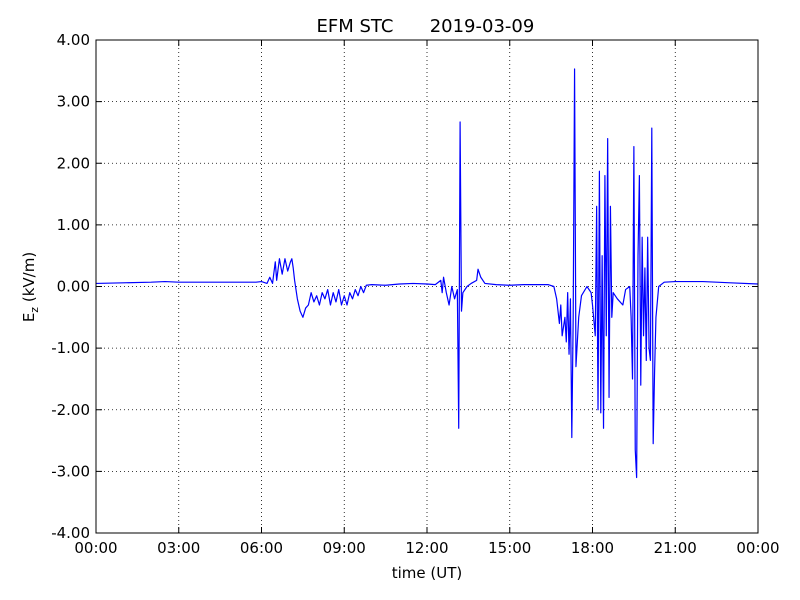 The height and width of the screenshot is (600, 800). What do you see at coordinates (73, 102) in the screenshot?
I see `y-tick-label: 3.00` at bounding box center [73, 102].